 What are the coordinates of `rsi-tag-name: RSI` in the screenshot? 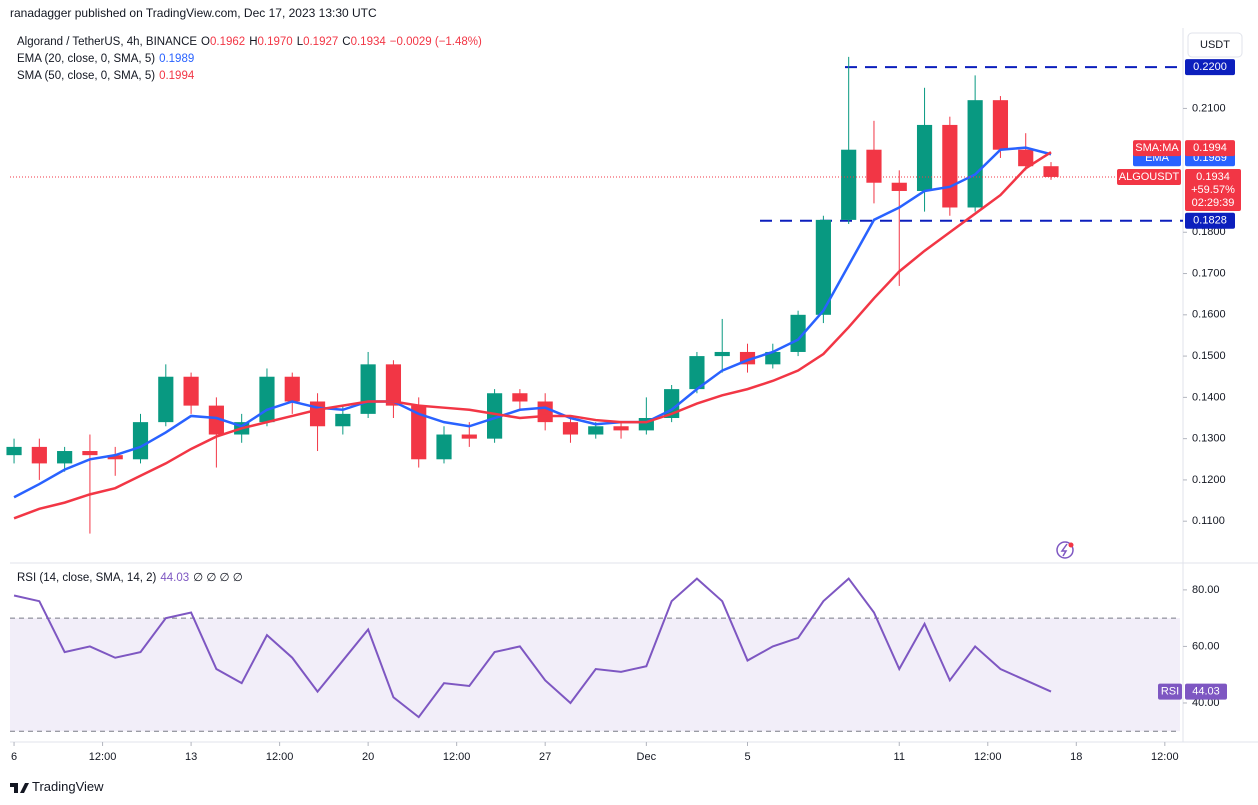 It's located at (1170, 691).